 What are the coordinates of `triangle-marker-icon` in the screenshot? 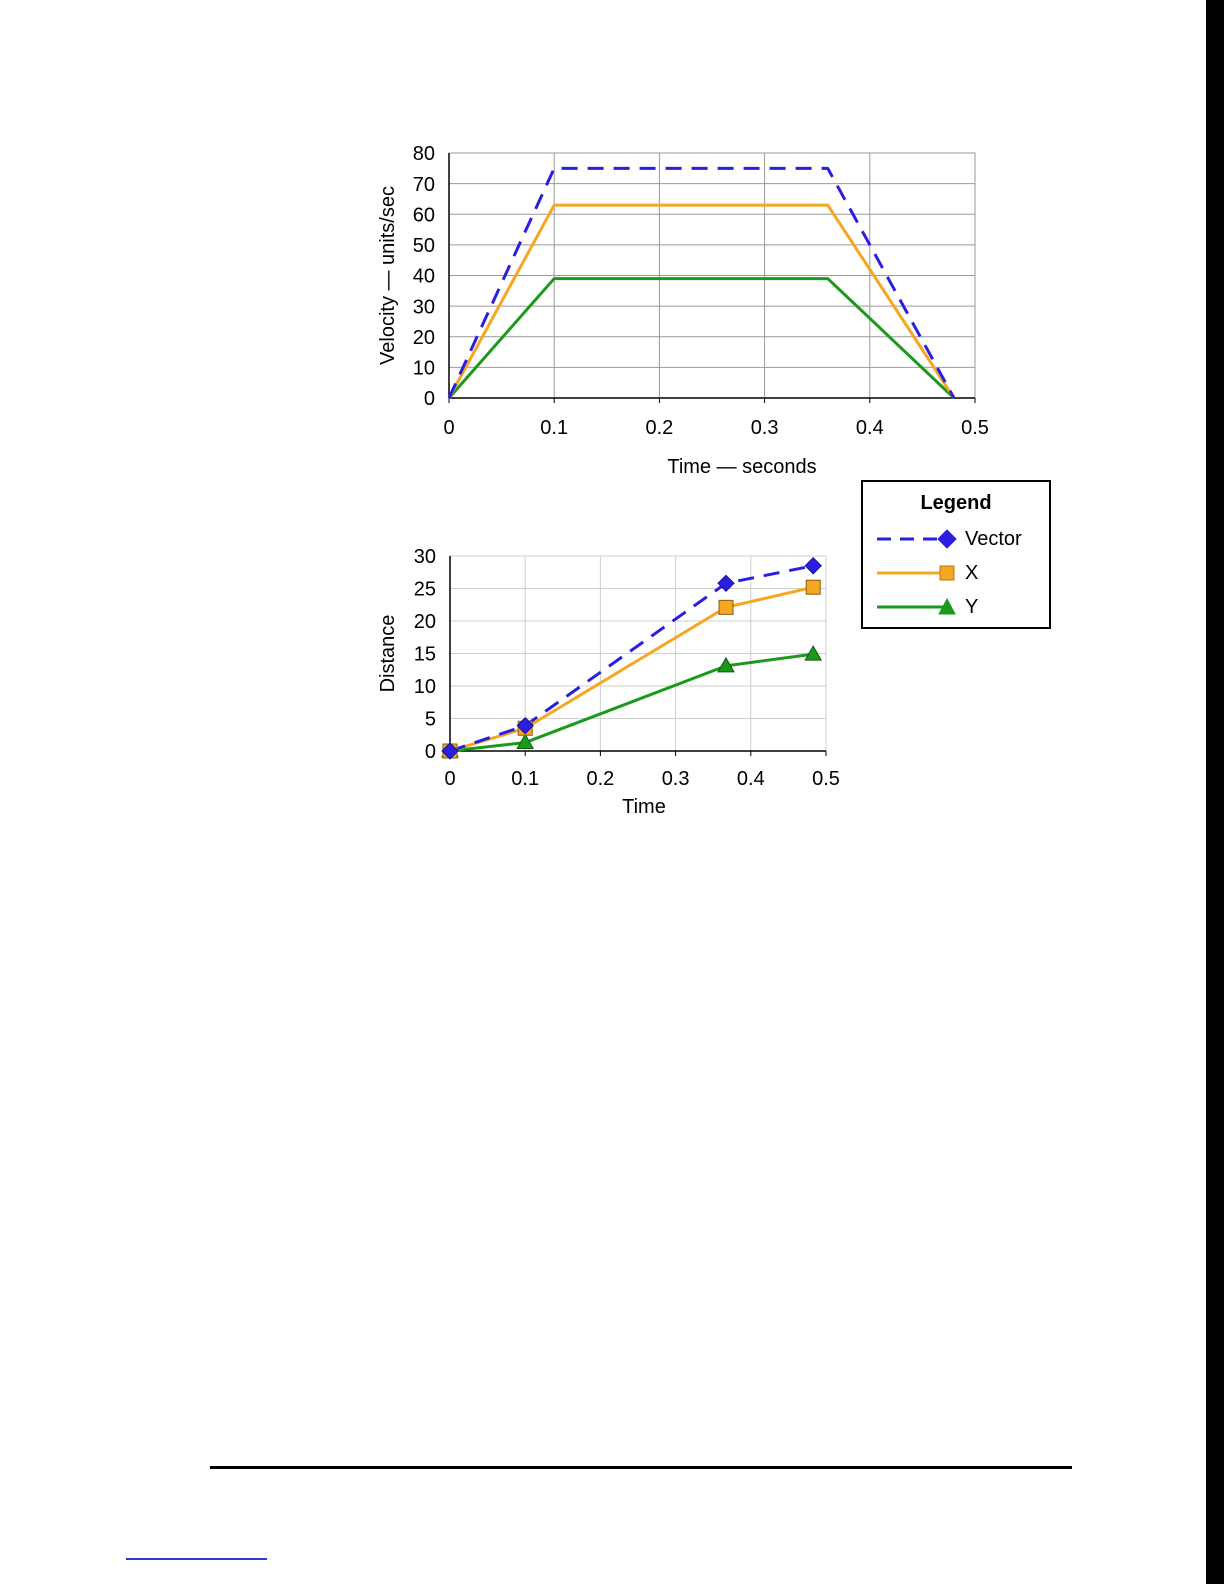 It's located at (947, 606).